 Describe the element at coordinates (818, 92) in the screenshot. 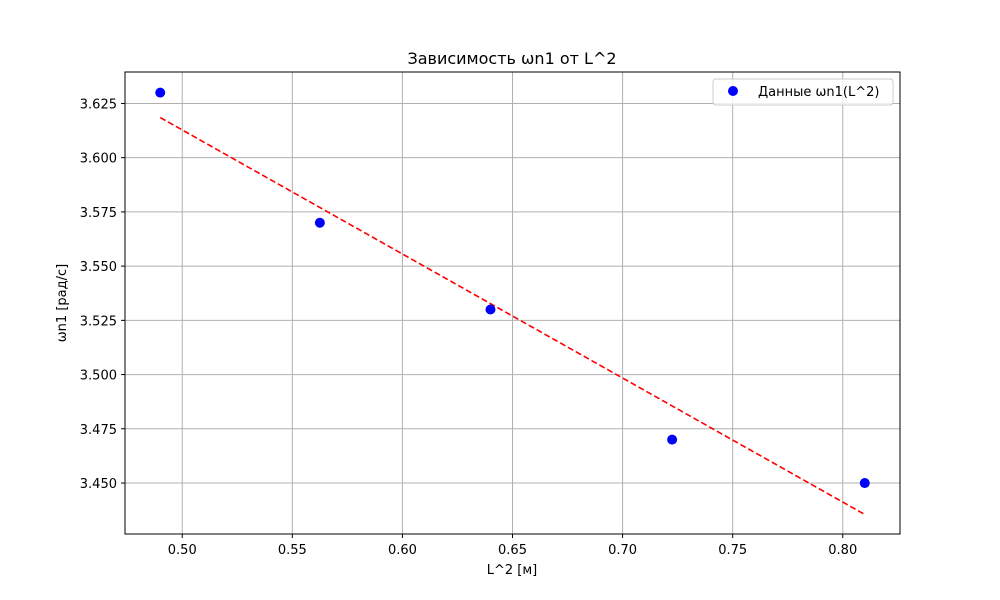

I see `legend-label: Данные ωn1(L^2)` at that location.